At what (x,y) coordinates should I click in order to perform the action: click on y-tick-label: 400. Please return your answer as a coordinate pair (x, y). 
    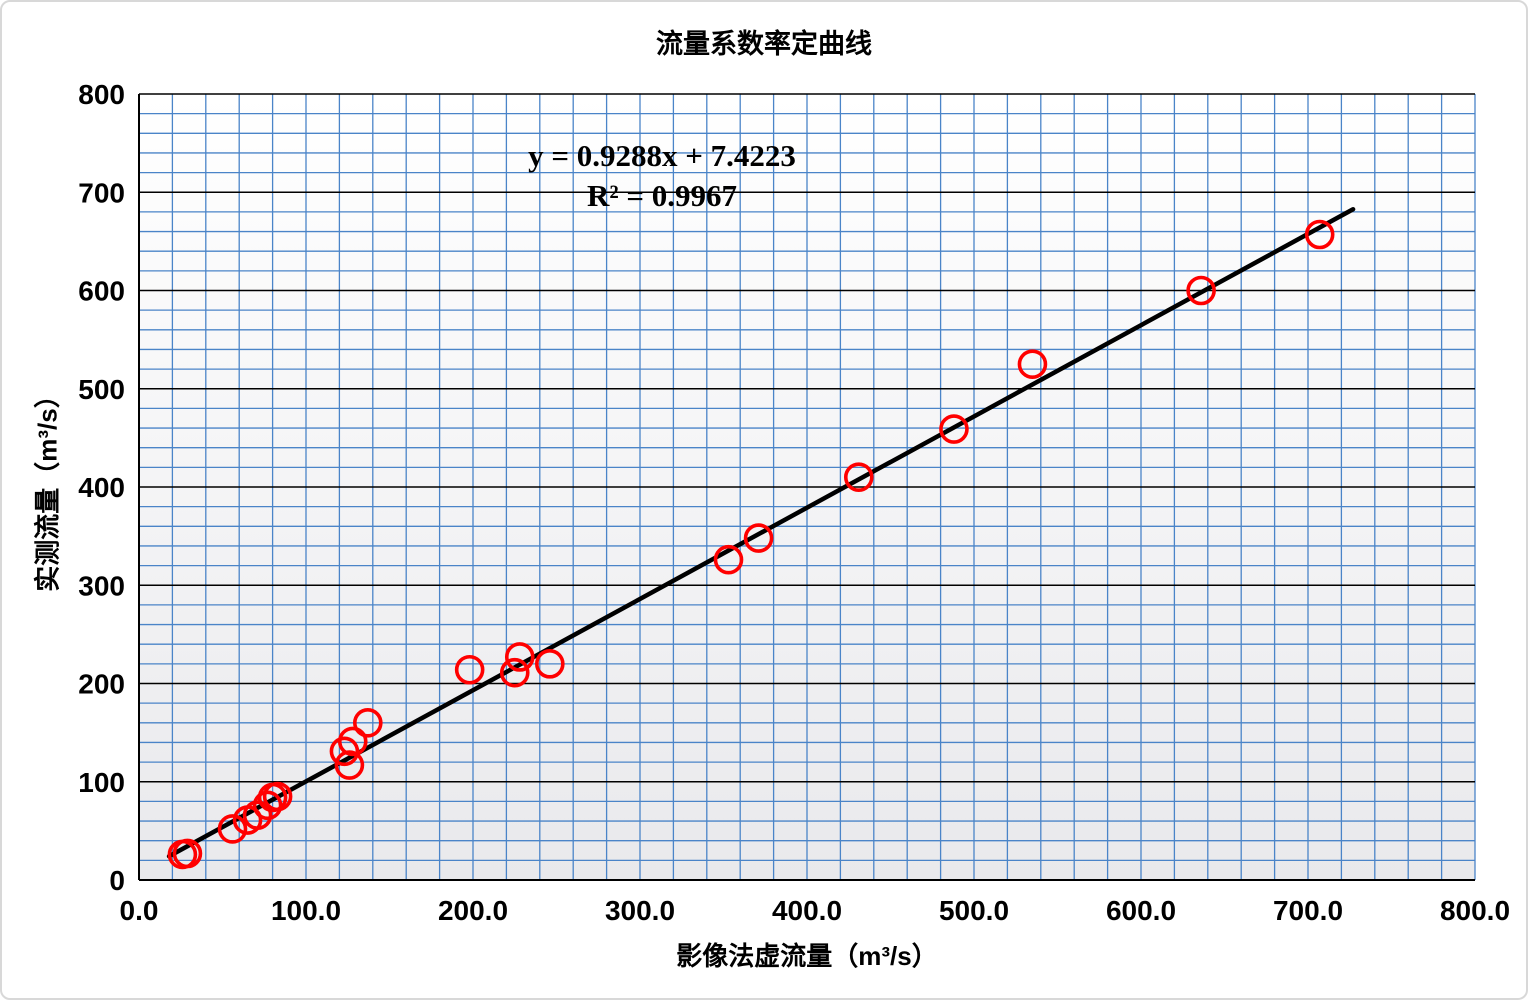
    Looking at the image, I should click on (101, 487).